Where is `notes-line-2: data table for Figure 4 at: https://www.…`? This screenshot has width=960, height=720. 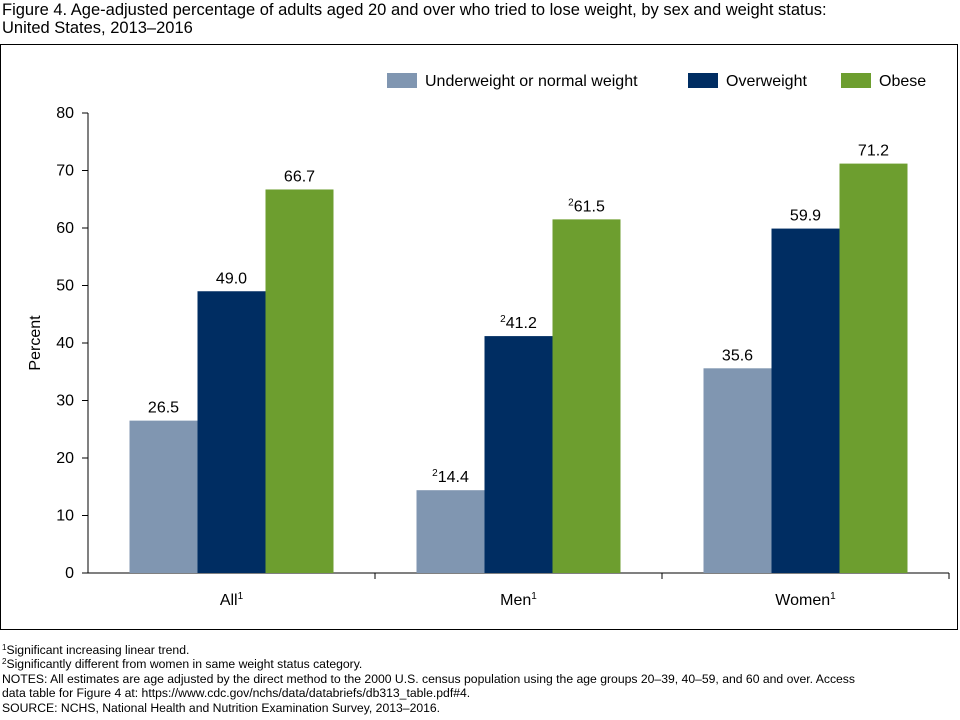 notes-line-2: data table for Figure 4 at: https://www.… is located at coordinates (236, 693).